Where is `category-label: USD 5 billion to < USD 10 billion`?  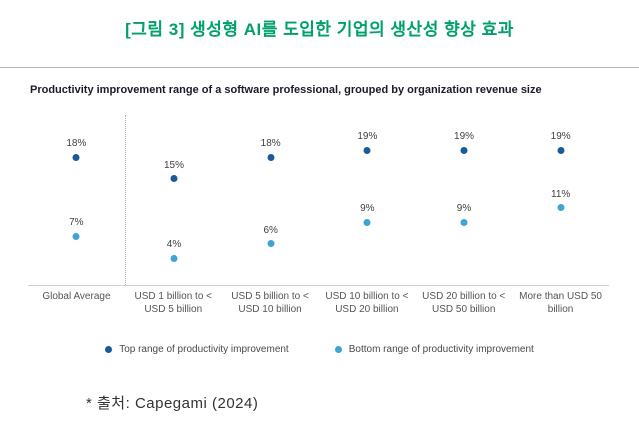
category-label: USD 5 billion to < USD 10 billion is located at coordinates (270, 303).